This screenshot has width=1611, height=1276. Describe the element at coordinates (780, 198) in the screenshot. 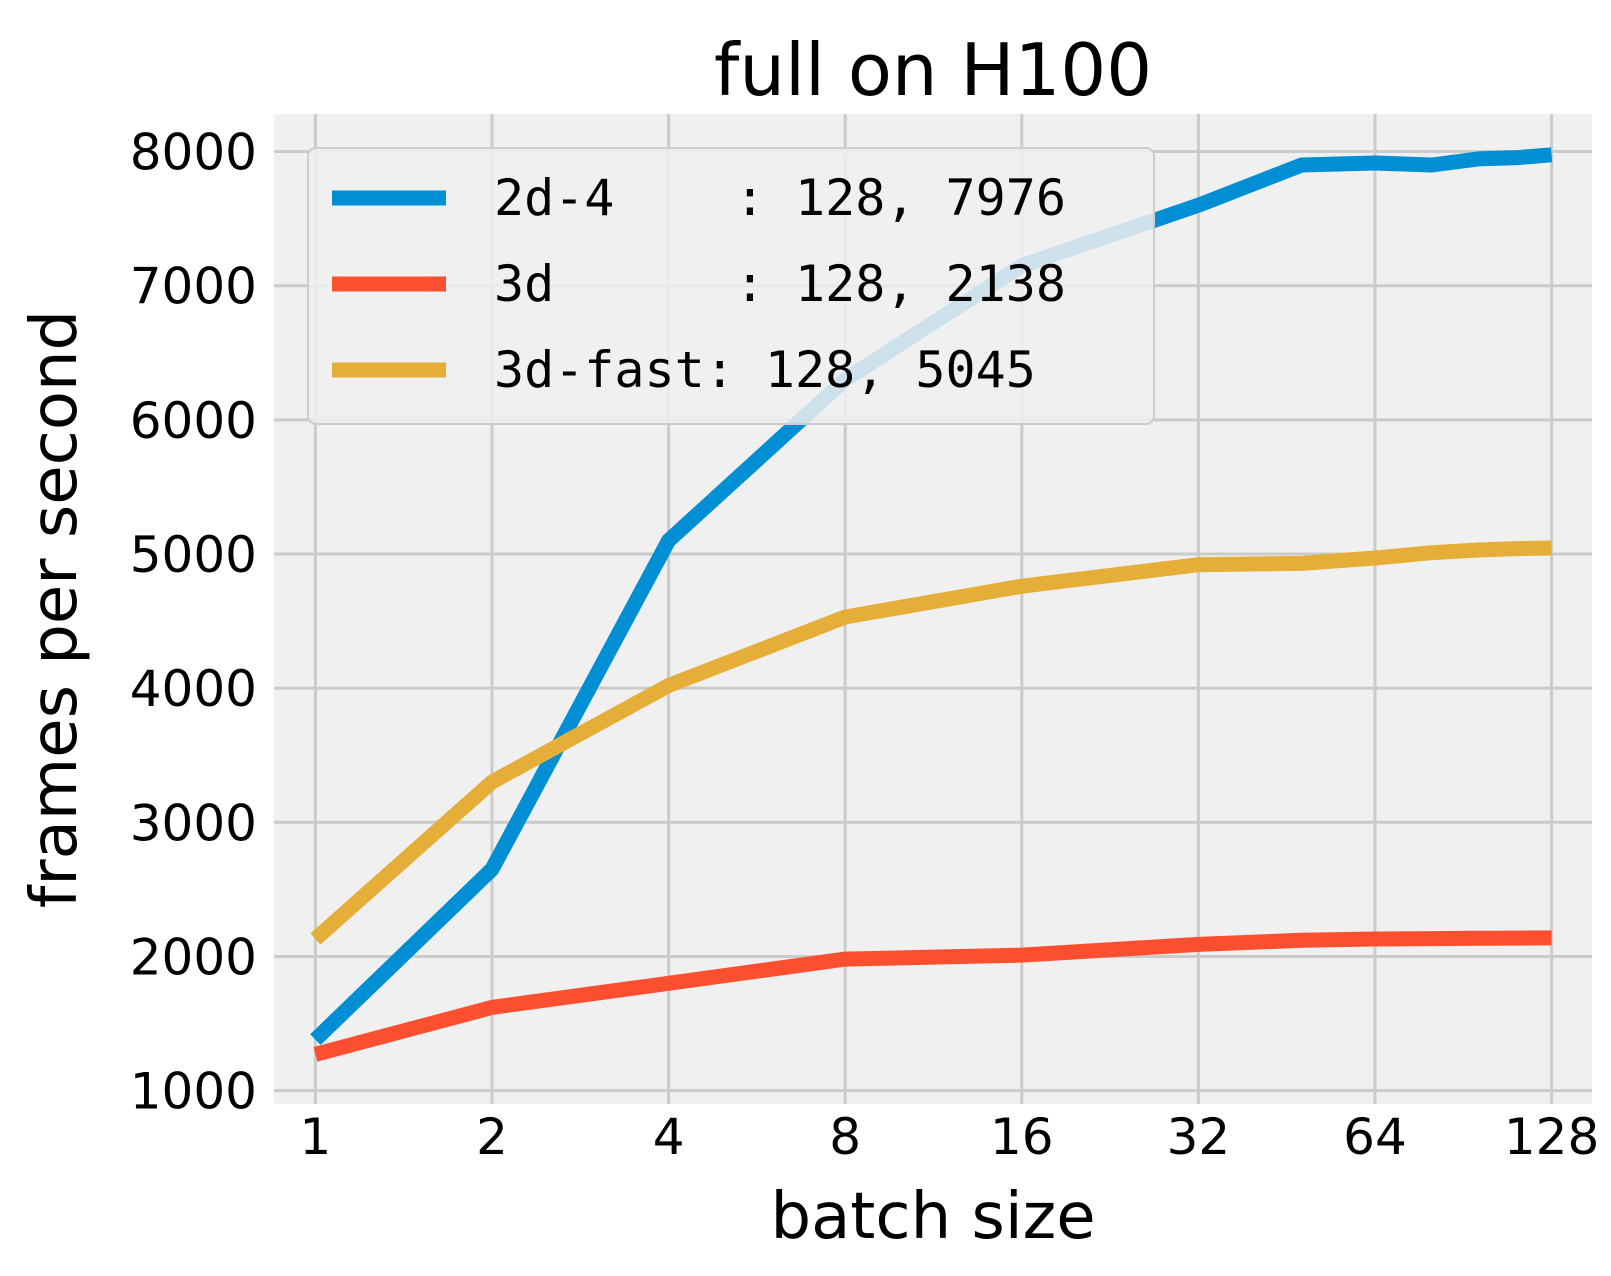

I see `legend-label-2d-4: 2d-4 : 128, 7976` at that location.